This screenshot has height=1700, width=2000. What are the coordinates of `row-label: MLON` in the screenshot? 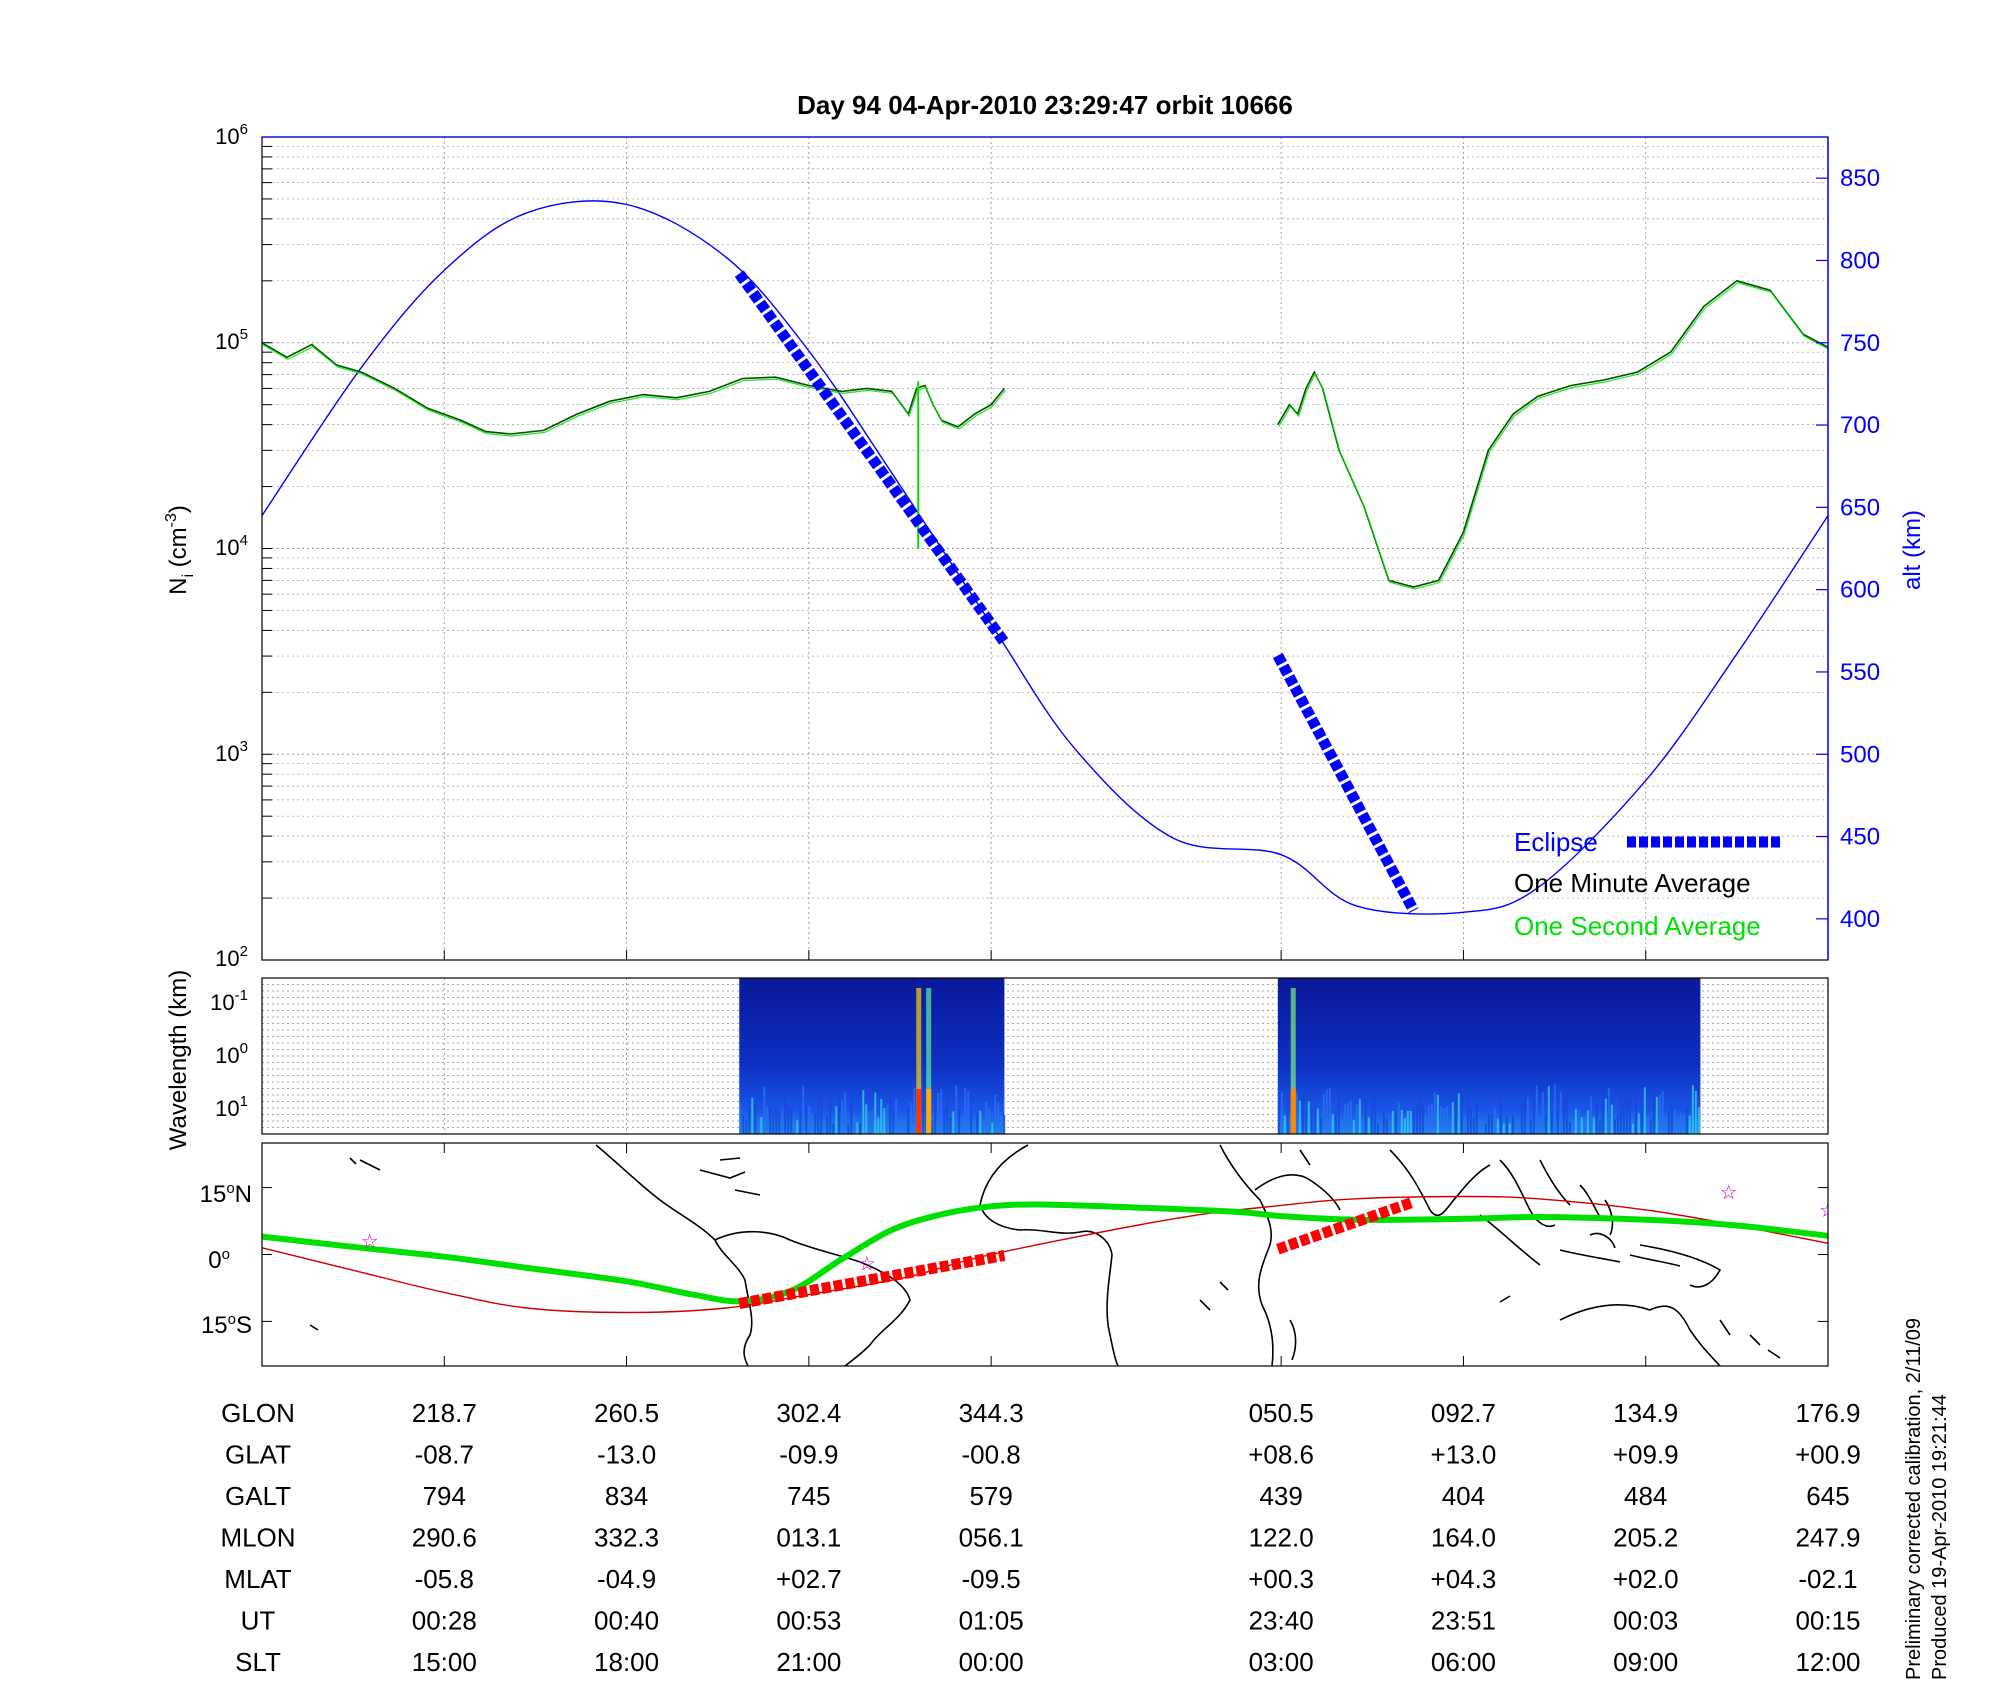 It's located at (257, 1538).